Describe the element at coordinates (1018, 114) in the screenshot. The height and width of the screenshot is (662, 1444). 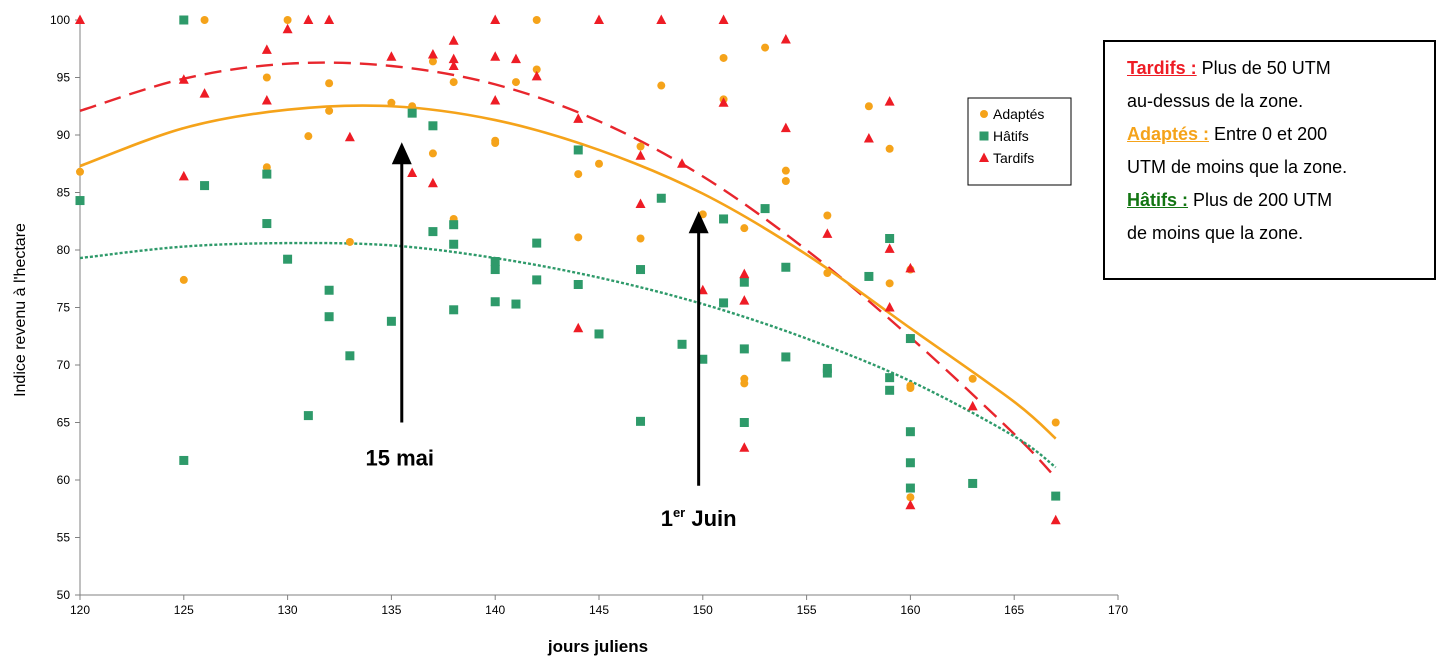
I see `legend-label: Adaptés` at that location.